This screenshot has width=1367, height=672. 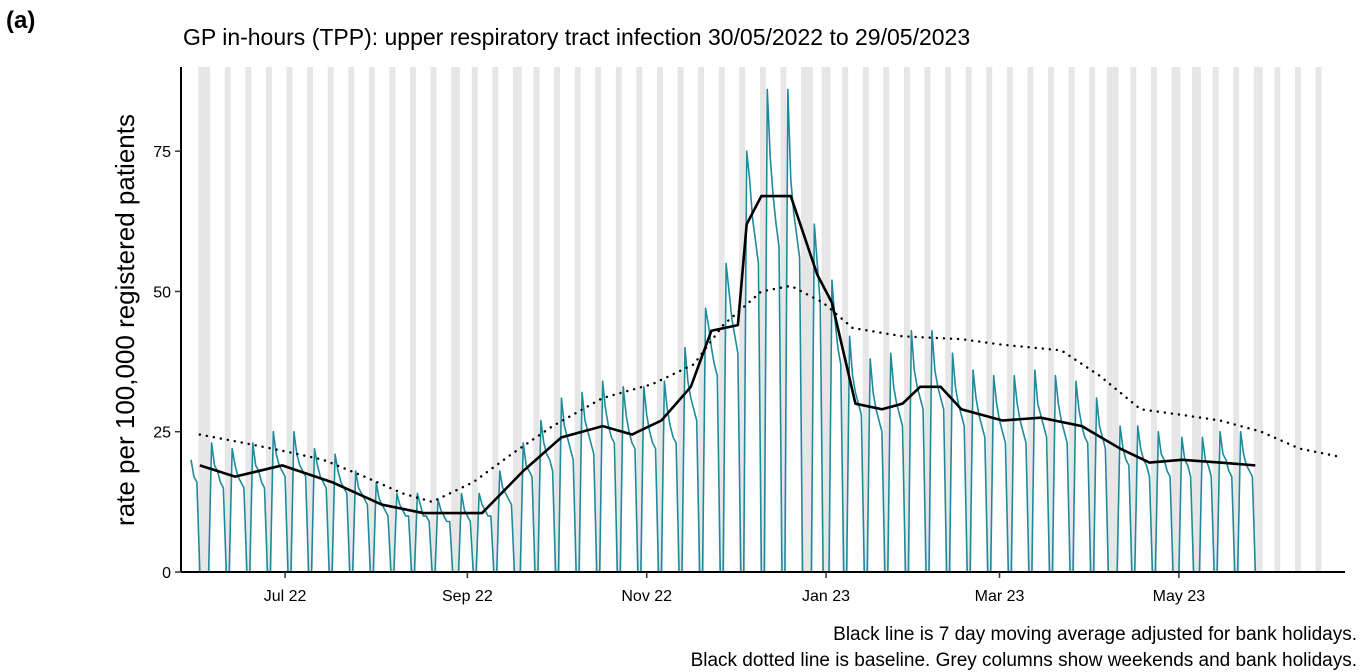 I want to click on panel-label: (a), so click(x=20, y=20).